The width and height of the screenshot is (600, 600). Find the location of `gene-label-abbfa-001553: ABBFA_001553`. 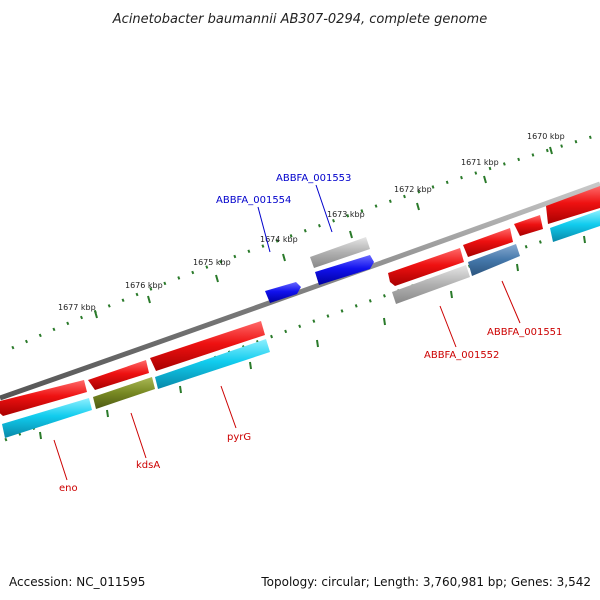

gene-label-abbfa-001553: ABBFA_001553 is located at coordinates (313, 178).